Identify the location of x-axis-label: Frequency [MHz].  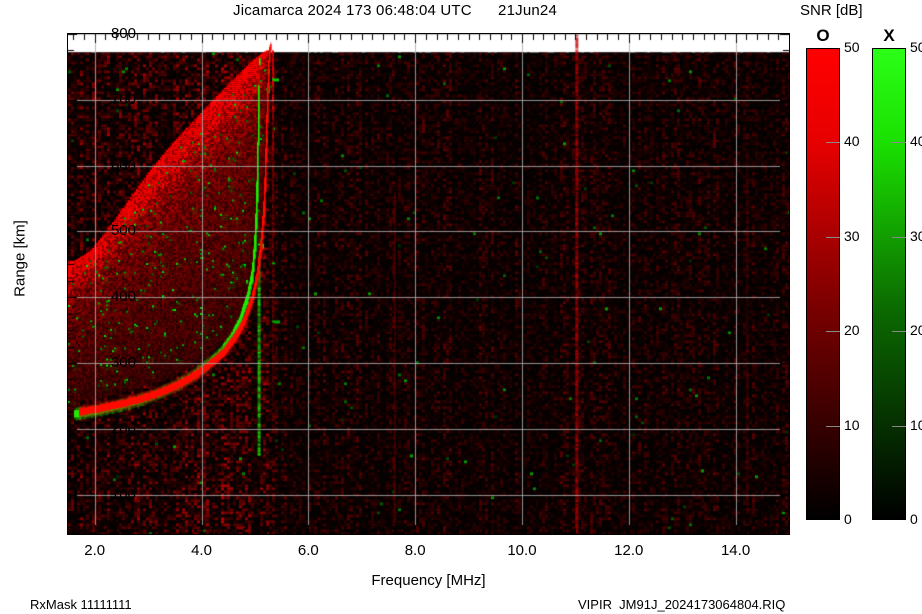
(428, 580).